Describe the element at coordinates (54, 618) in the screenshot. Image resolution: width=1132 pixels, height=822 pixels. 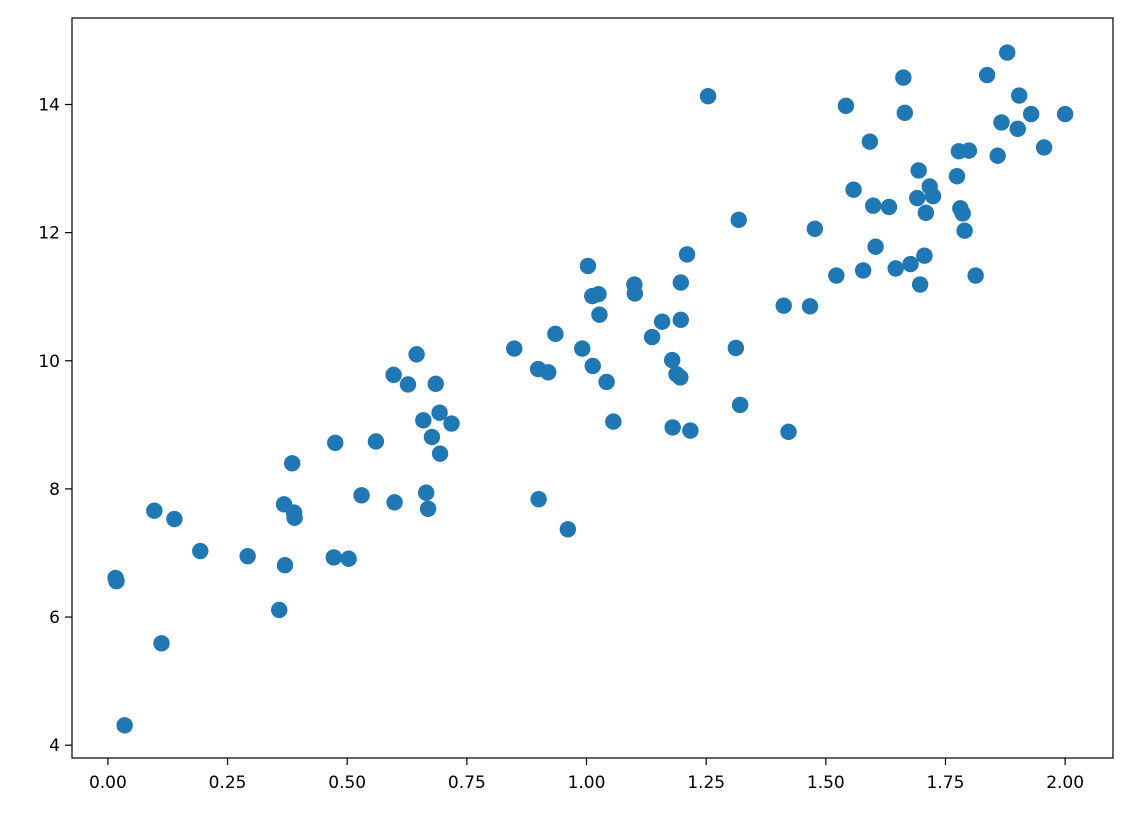
I see `y-tick-label: 6` at that location.